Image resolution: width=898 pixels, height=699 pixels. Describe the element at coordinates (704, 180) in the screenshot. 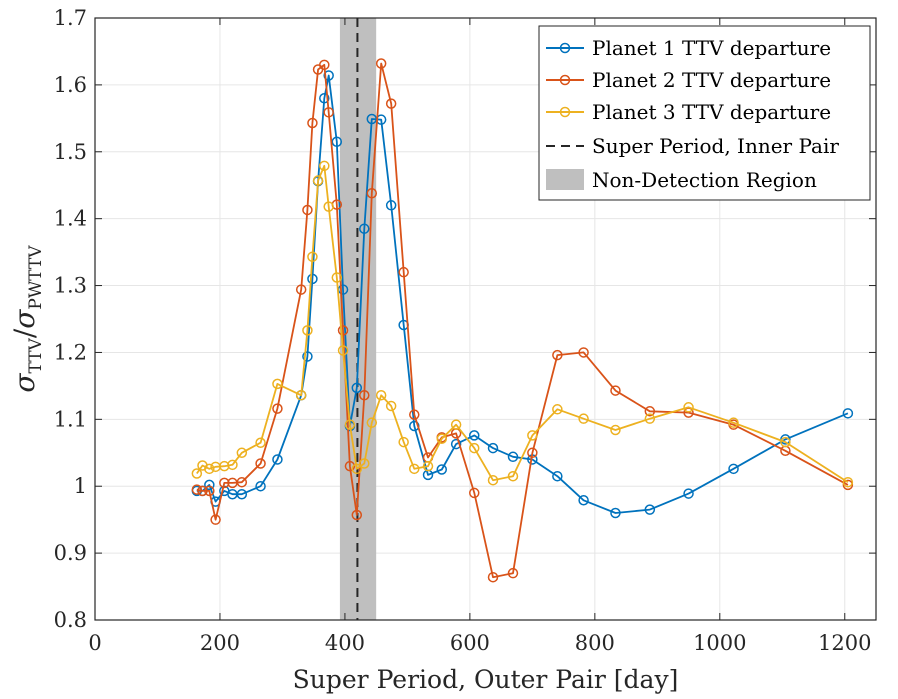

I see `legend-label-non-detection: Non-Detection Region` at that location.